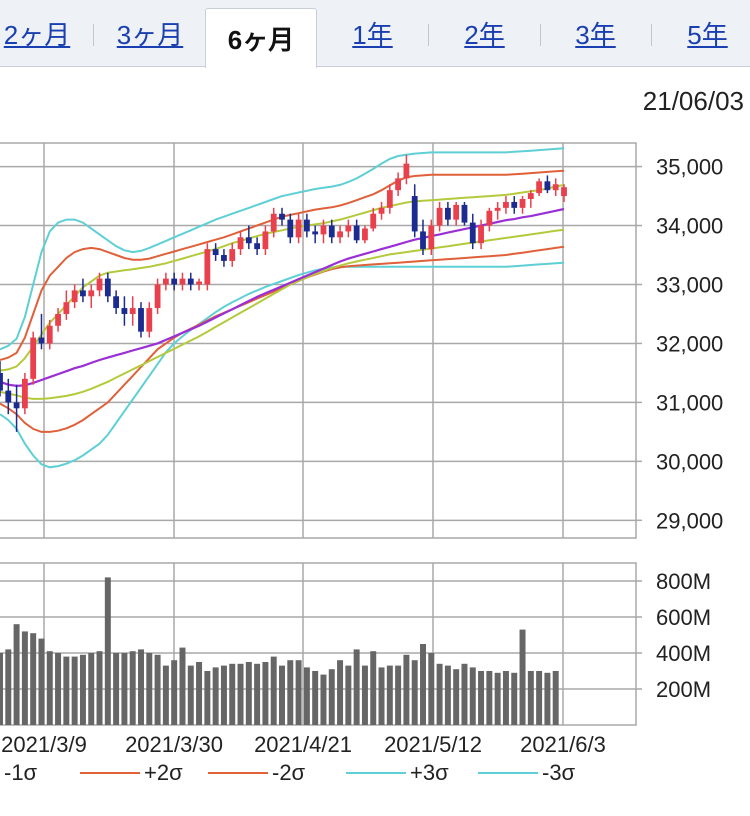 Image resolution: width=750 pixels, height=816 pixels. What do you see at coordinates (683, 689) in the screenshot?
I see `y-tick-label: 200M` at bounding box center [683, 689].